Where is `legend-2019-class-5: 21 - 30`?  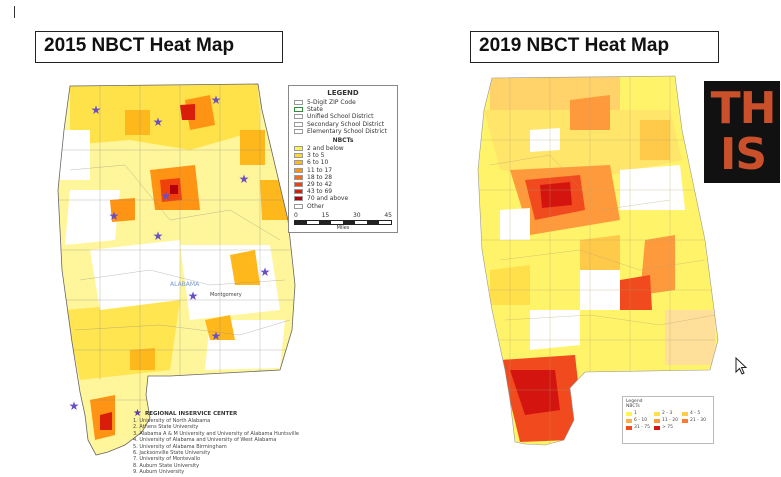
legend-2019-class-5: 21 - 30 is located at coordinates (696, 420).